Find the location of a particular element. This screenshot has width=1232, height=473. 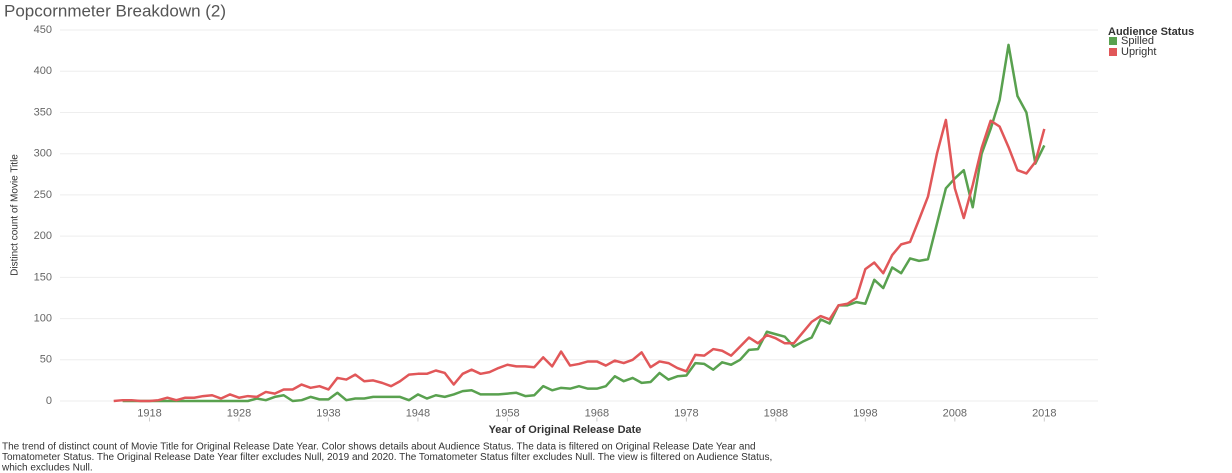

x-tick-label: 1968 is located at coordinates (597, 413).